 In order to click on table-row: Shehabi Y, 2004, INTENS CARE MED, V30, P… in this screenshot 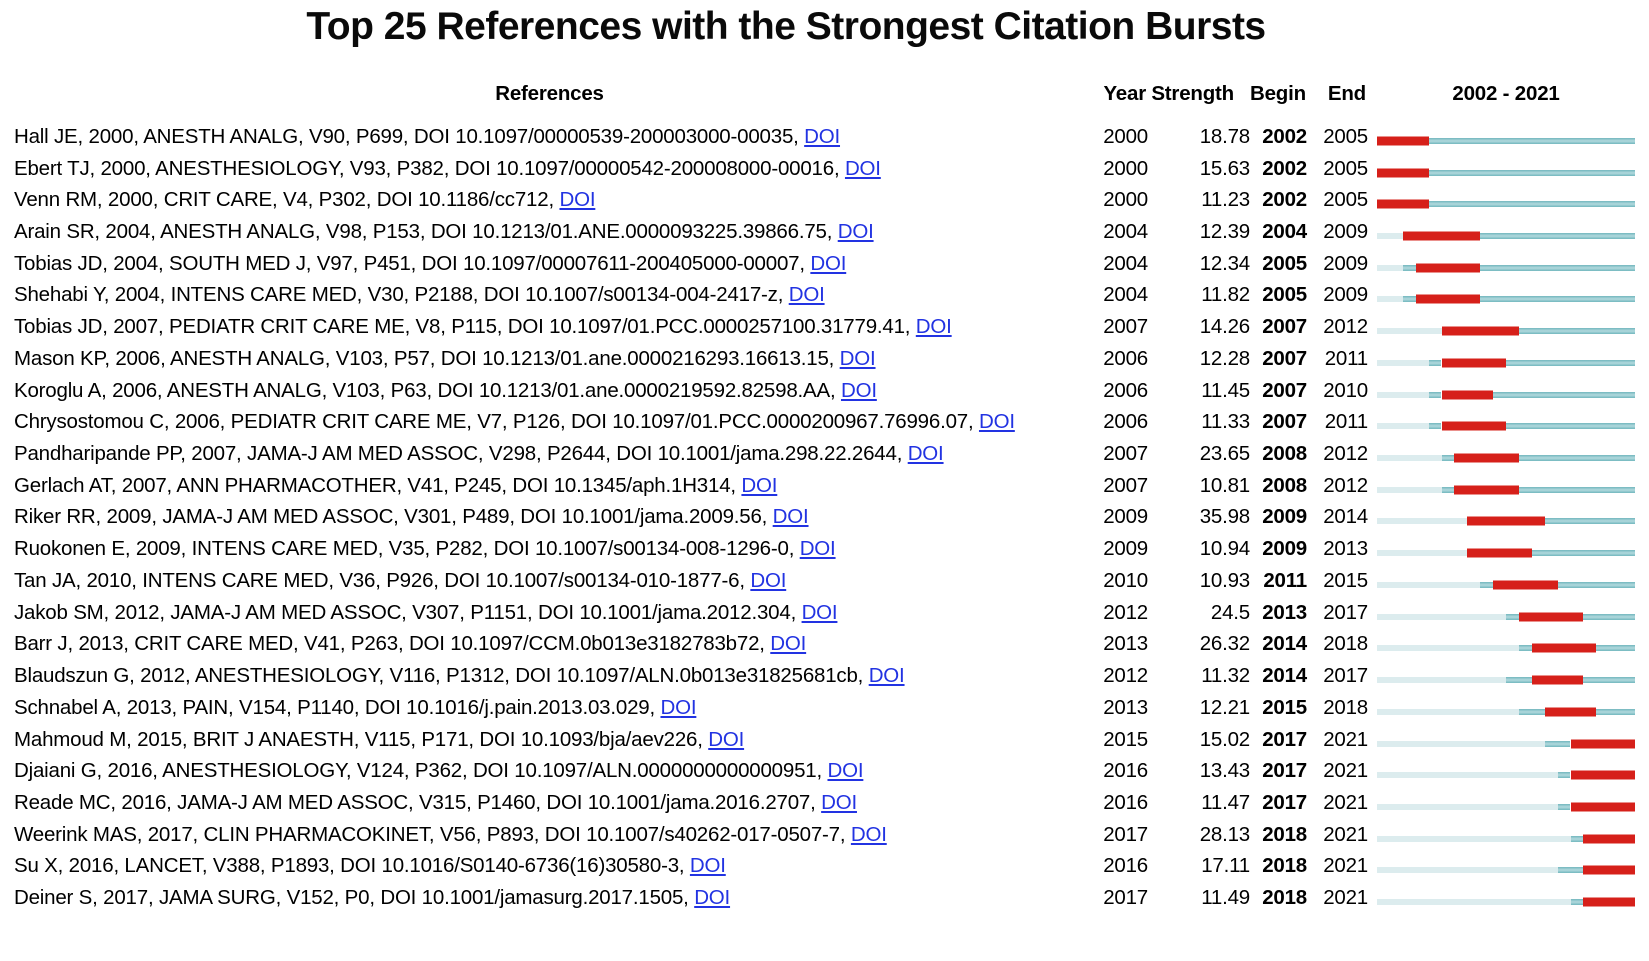, I will do `click(824, 296)`.